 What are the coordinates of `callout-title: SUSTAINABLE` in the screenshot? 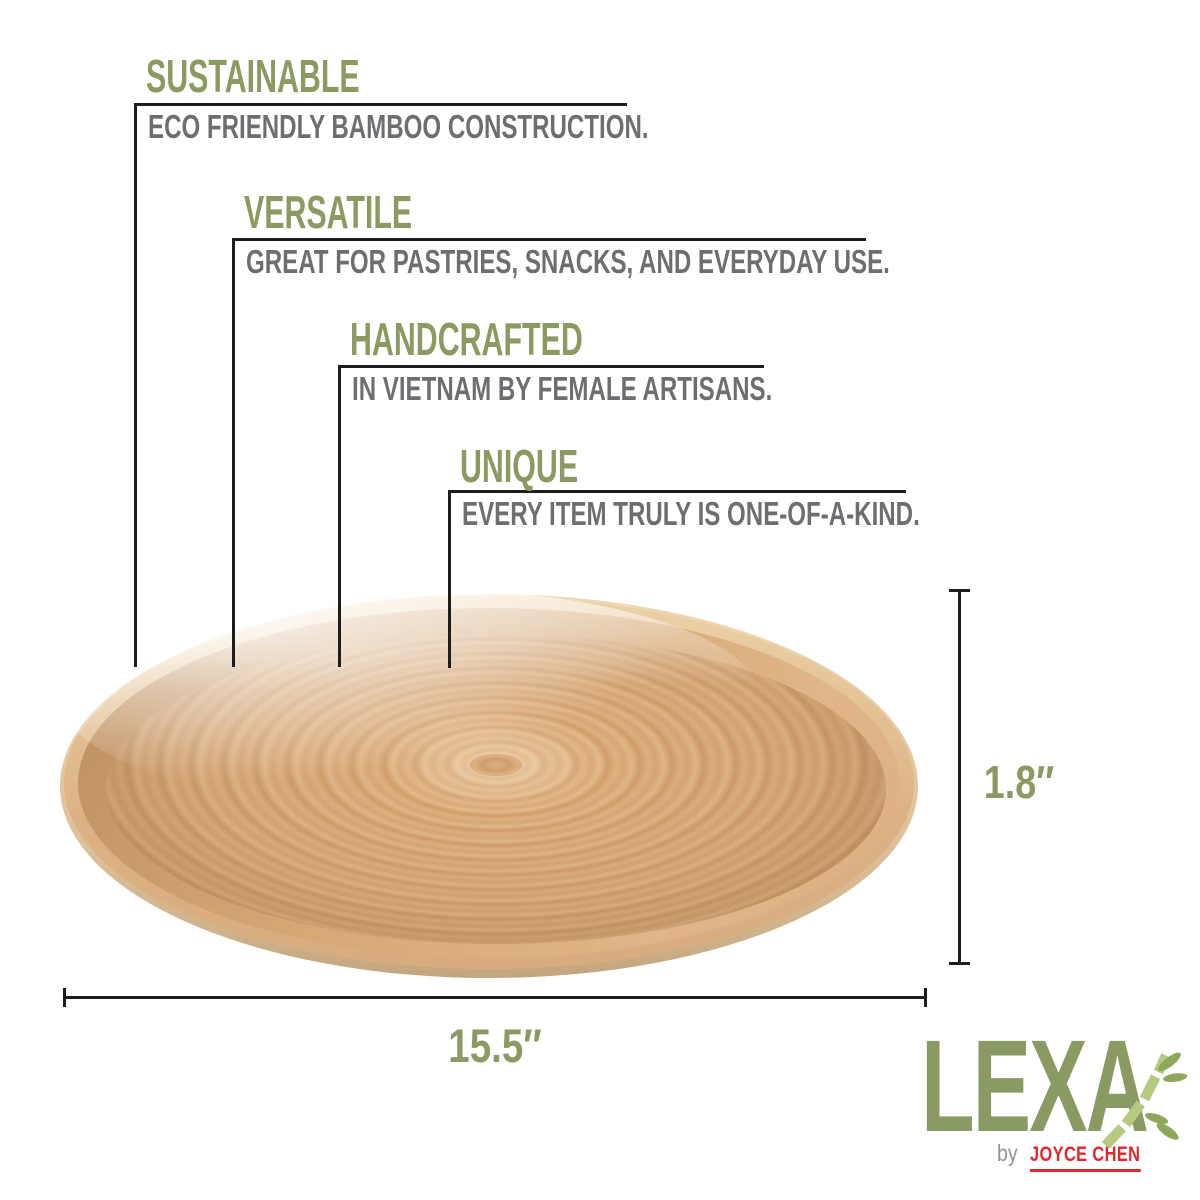 It's located at (253, 76).